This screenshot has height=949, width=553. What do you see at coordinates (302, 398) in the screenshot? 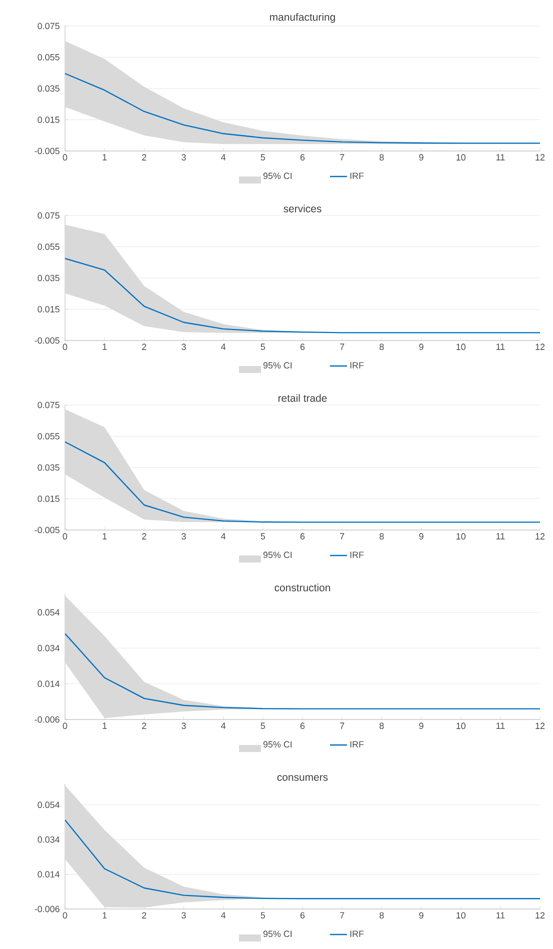
I see `chart-title: retail trade` at bounding box center [302, 398].